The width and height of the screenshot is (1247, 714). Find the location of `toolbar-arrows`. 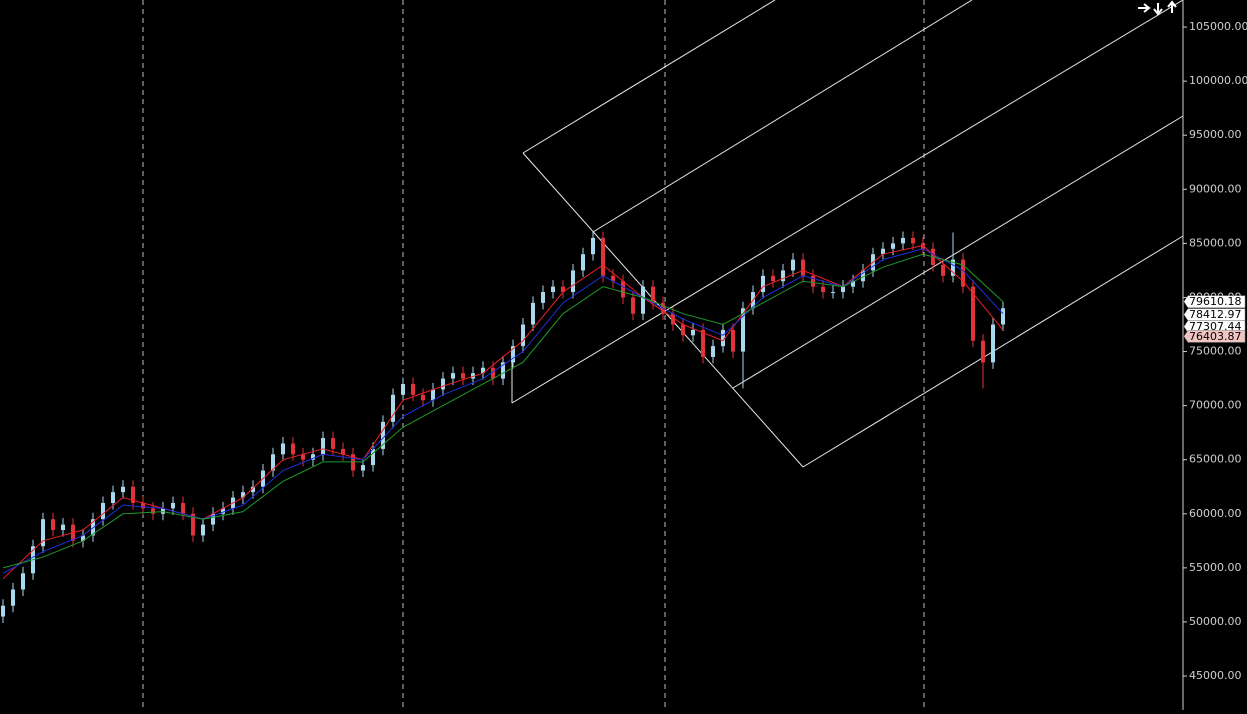

toolbar-arrows is located at coordinates (1157, 8).